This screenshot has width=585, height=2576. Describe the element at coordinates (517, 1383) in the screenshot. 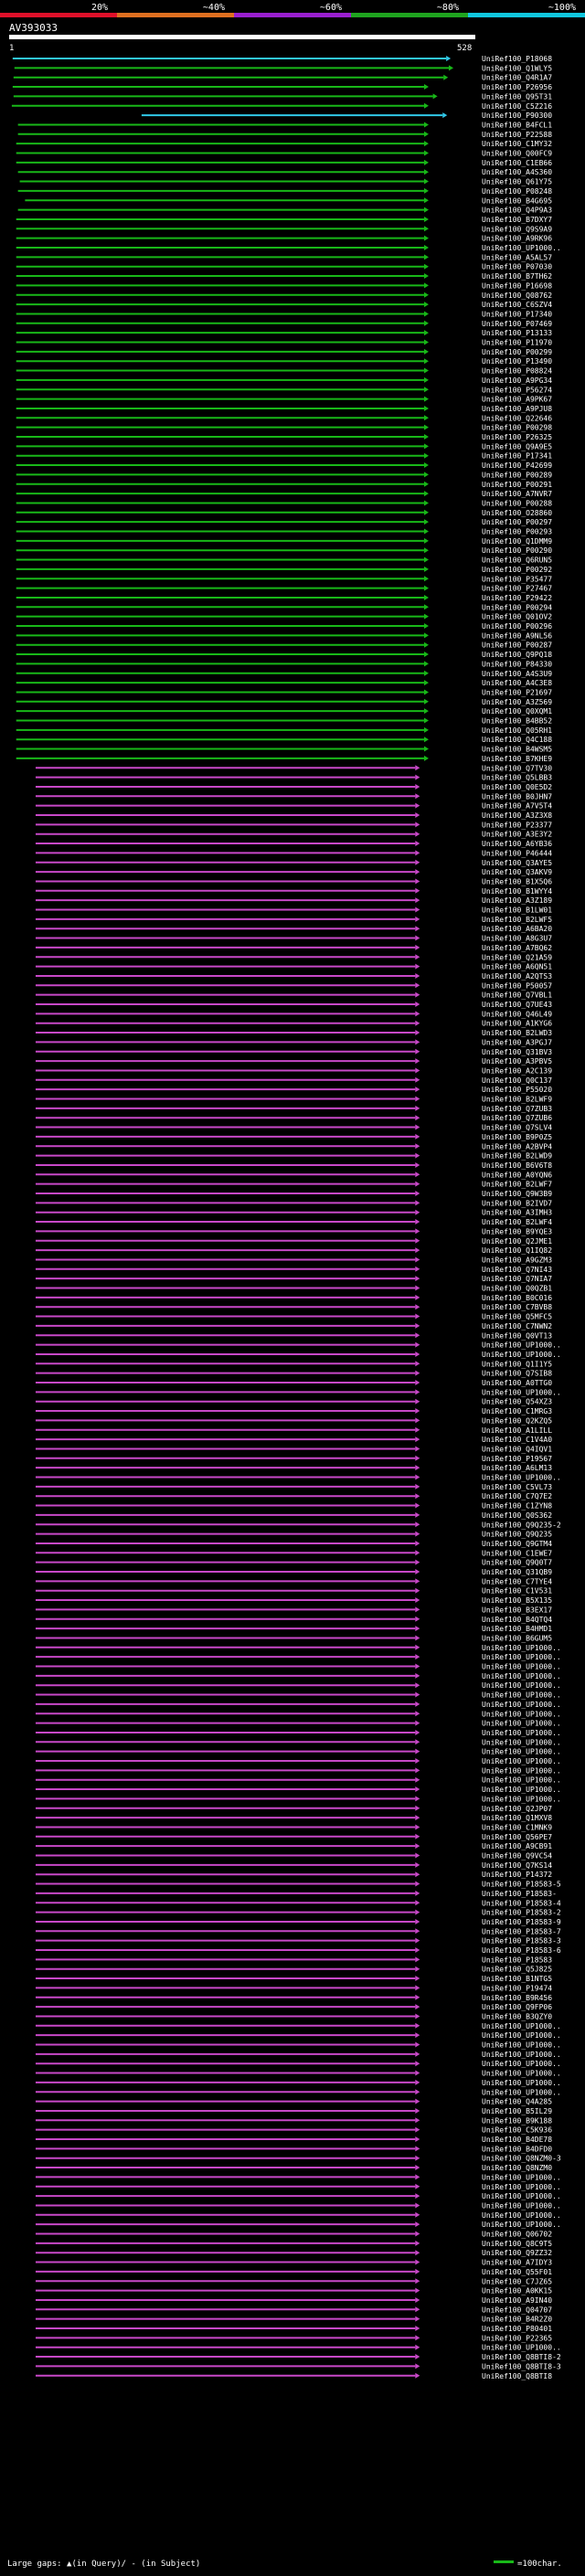

I see `hit-label: UniRef100_A0TTG0` at that location.